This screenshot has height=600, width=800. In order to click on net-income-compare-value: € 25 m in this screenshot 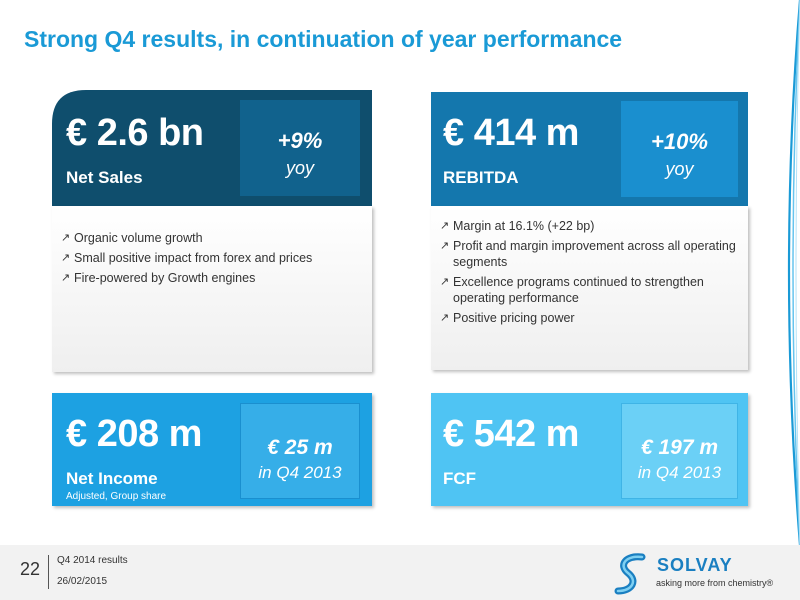, I will do `click(300, 447)`.